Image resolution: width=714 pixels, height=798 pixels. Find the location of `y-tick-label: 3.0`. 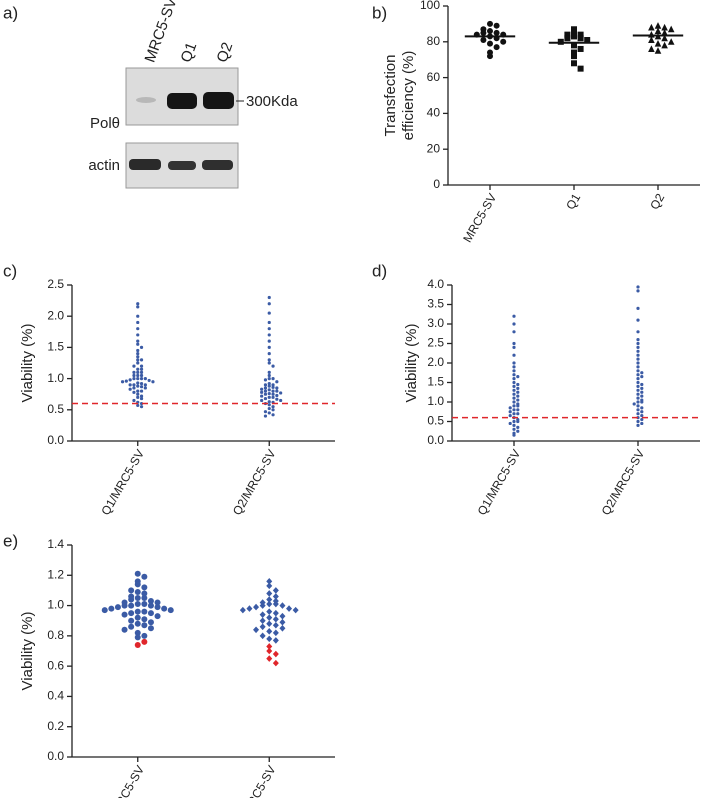

y-tick-label: 3.0 is located at coordinates (435, 323).